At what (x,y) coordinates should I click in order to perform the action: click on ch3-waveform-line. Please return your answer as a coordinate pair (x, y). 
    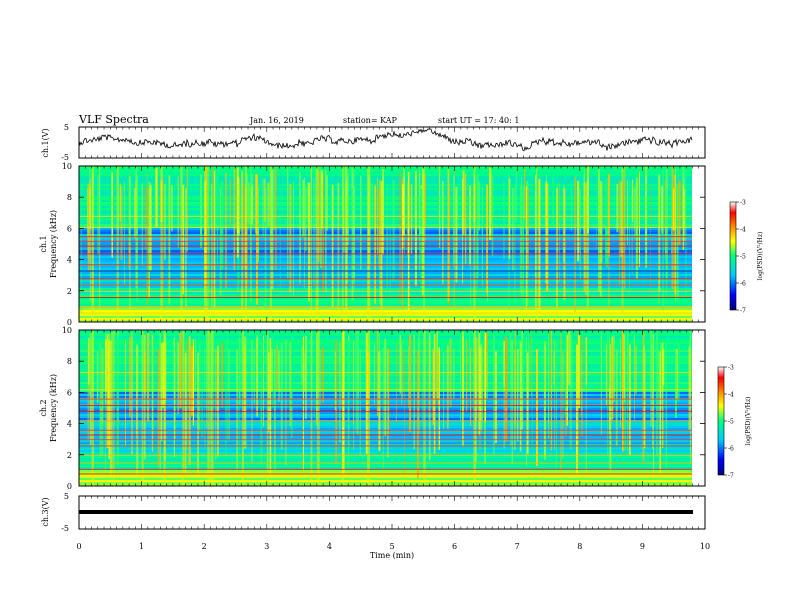
    Looking at the image, I should click on (386, 512).